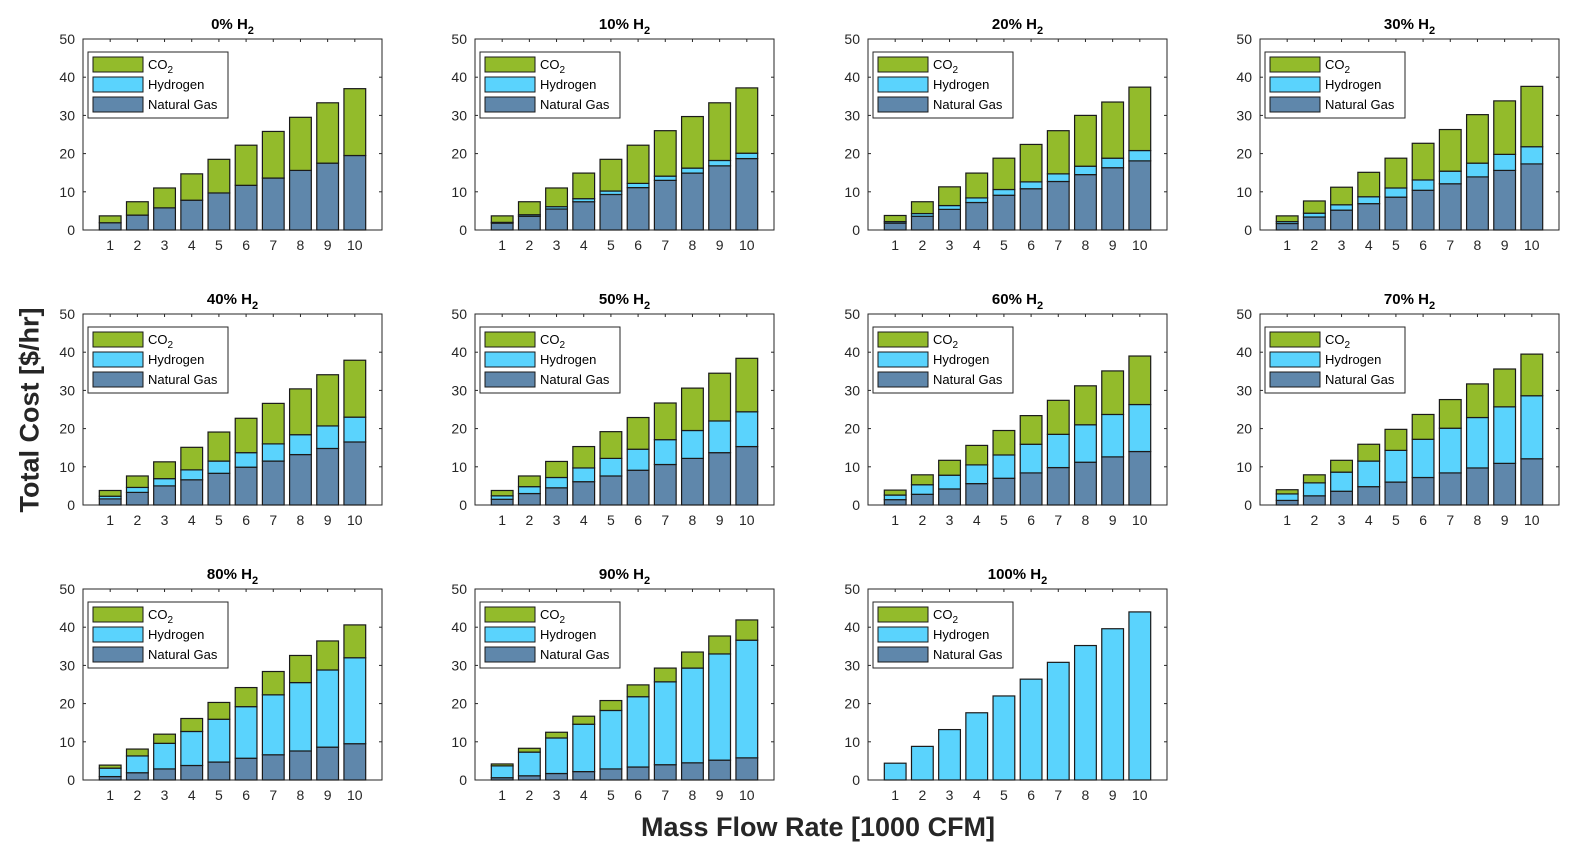  What do you see at coordinates (183, 654) in the screenshot?
I see `legend-label: Natural Gas` at bounding box center [183, 654].